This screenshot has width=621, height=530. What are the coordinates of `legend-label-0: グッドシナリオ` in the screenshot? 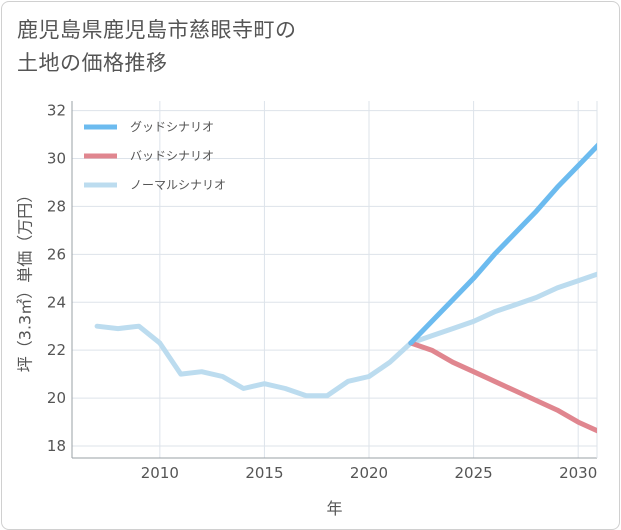 It's located at (172, 127).